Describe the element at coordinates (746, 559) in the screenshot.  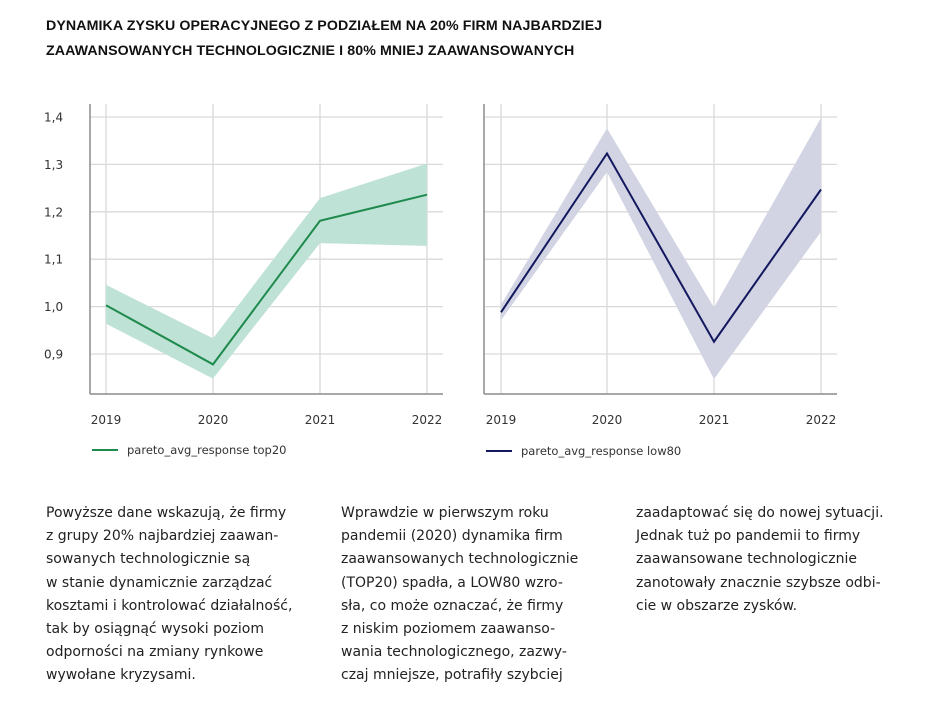
I see `text-line: zaawansowane technologicznie` at that location.